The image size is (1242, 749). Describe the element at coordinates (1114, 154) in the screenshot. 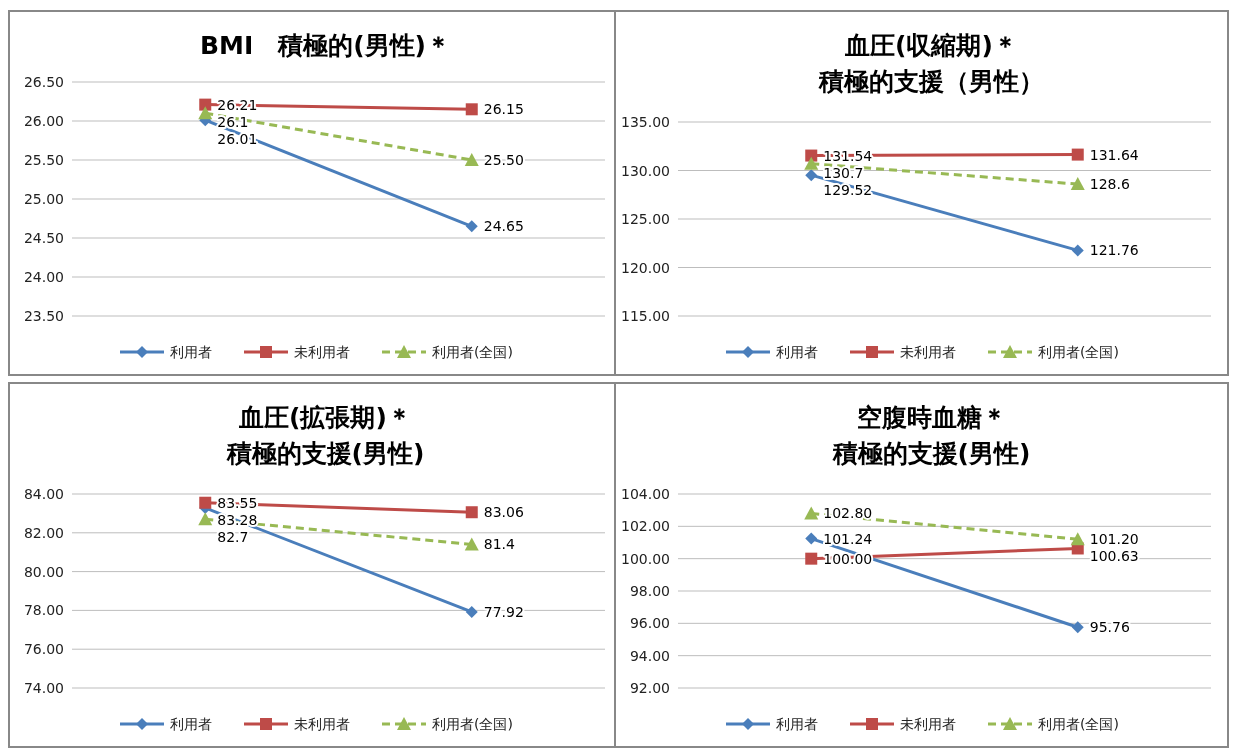

I see `data-label: 131.64` at that location.